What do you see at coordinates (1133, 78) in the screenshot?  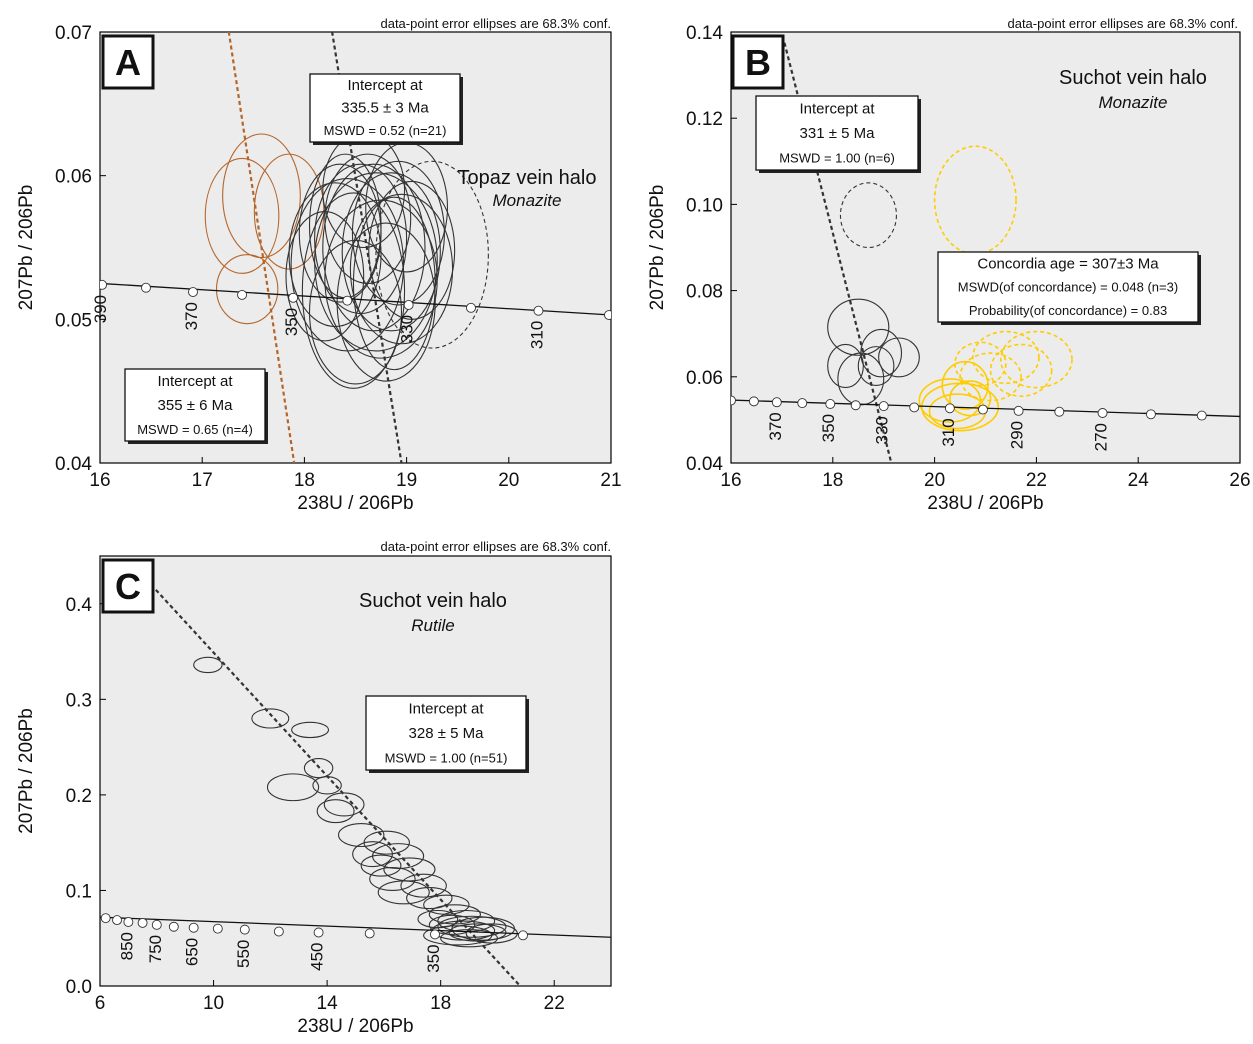 I see `panel-title: Suchot vein halo` at bounding box center [1133, 78].